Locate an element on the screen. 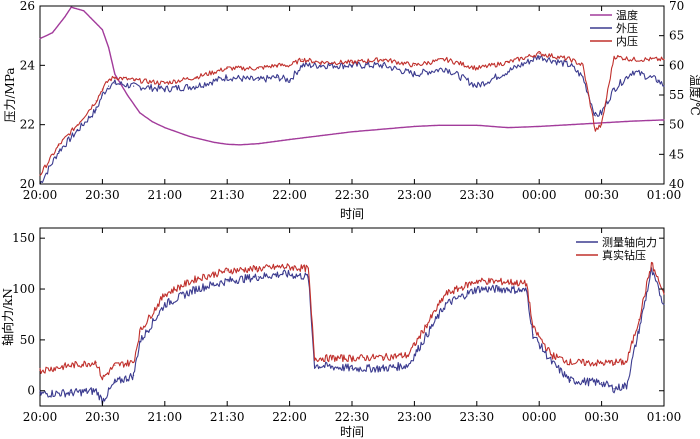  y-tick-label: 24 is located at coordinates (28, 65).